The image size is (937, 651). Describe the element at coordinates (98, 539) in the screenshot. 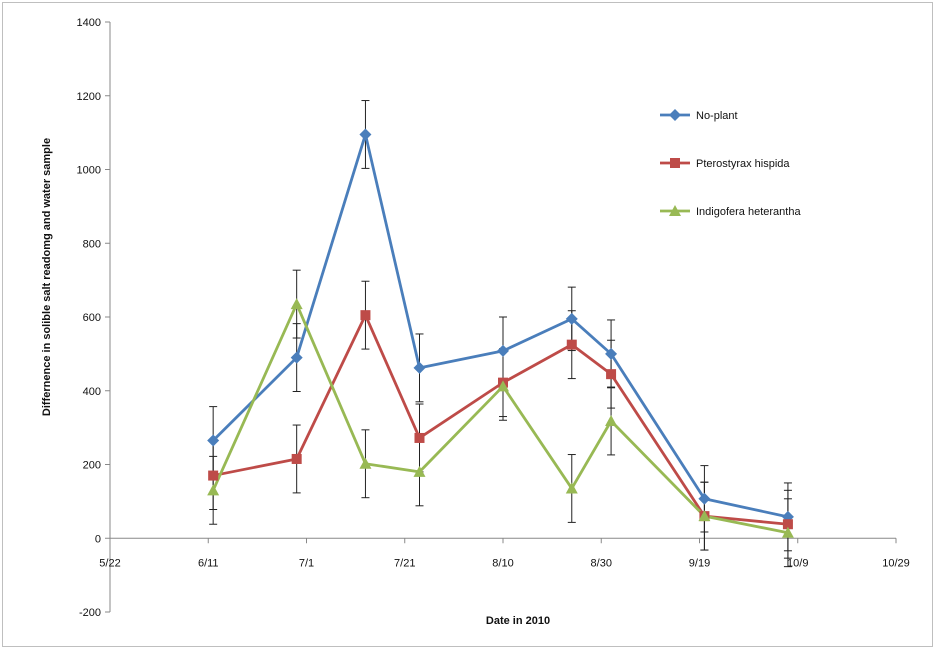

I see `y-tick-label: 0` at that location.